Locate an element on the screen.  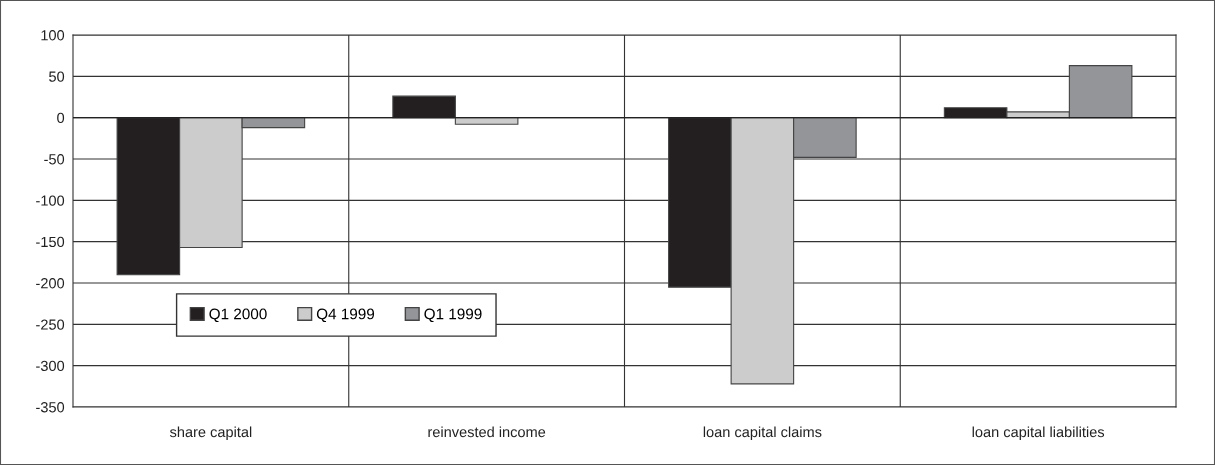
y-tick-label: -350 is located at coordinates (50, 407).